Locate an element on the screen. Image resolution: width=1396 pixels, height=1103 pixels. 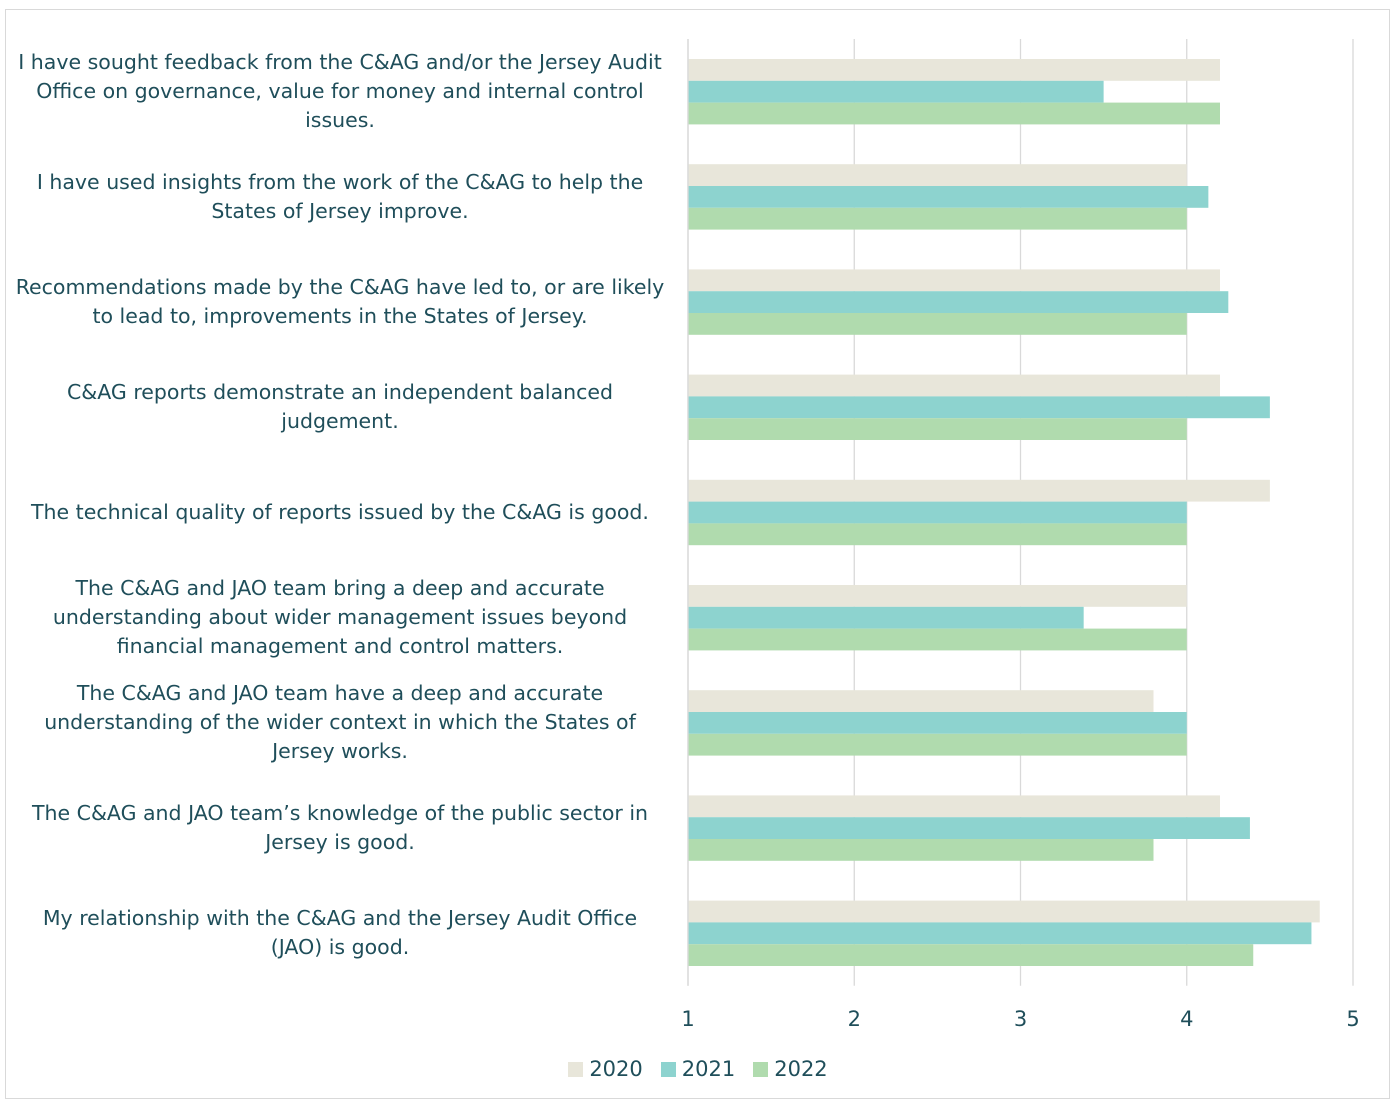
legend-label: 2021 is located at coordinates (708, 1069).